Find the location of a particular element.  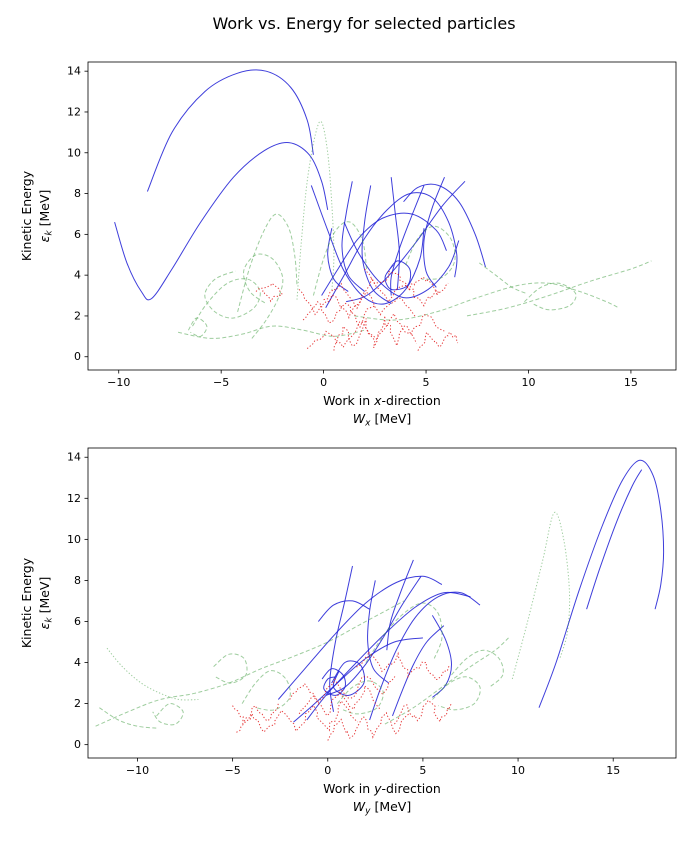

x-axis-label: Work in y-direction is located at coordinates (382, 788).